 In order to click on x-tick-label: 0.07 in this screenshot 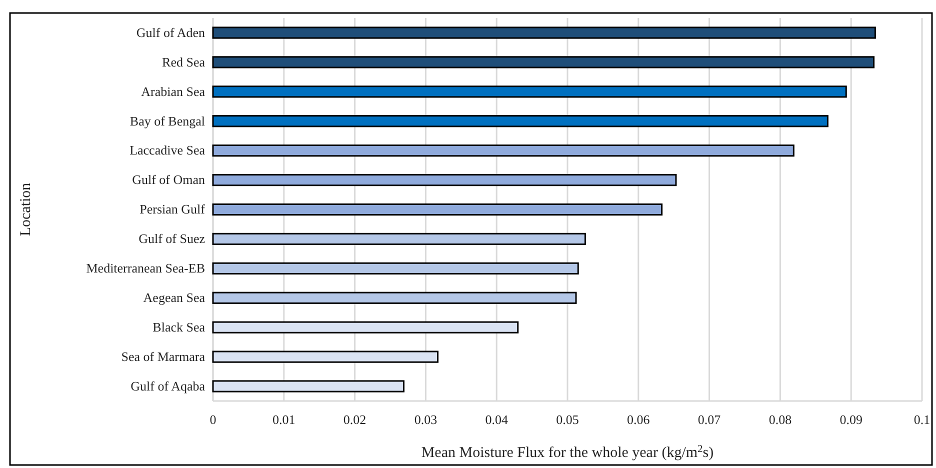, I will do `click(710, 420)`.